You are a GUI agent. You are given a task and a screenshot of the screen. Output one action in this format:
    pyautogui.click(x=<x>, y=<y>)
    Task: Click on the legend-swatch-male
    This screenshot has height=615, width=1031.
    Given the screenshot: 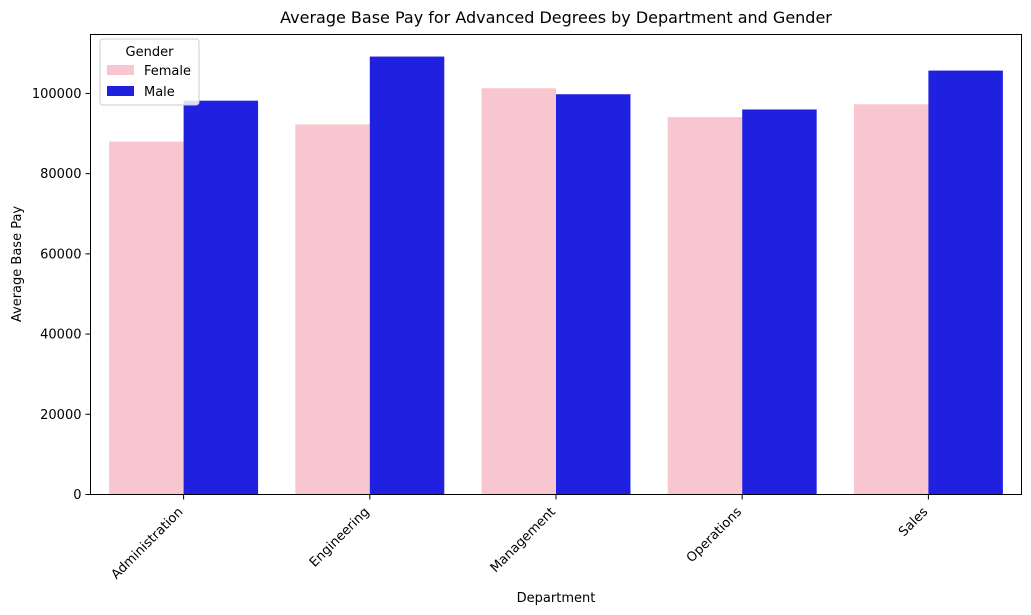 What is the action you would take?
    pyautogui.click(x=120, y=91)
    